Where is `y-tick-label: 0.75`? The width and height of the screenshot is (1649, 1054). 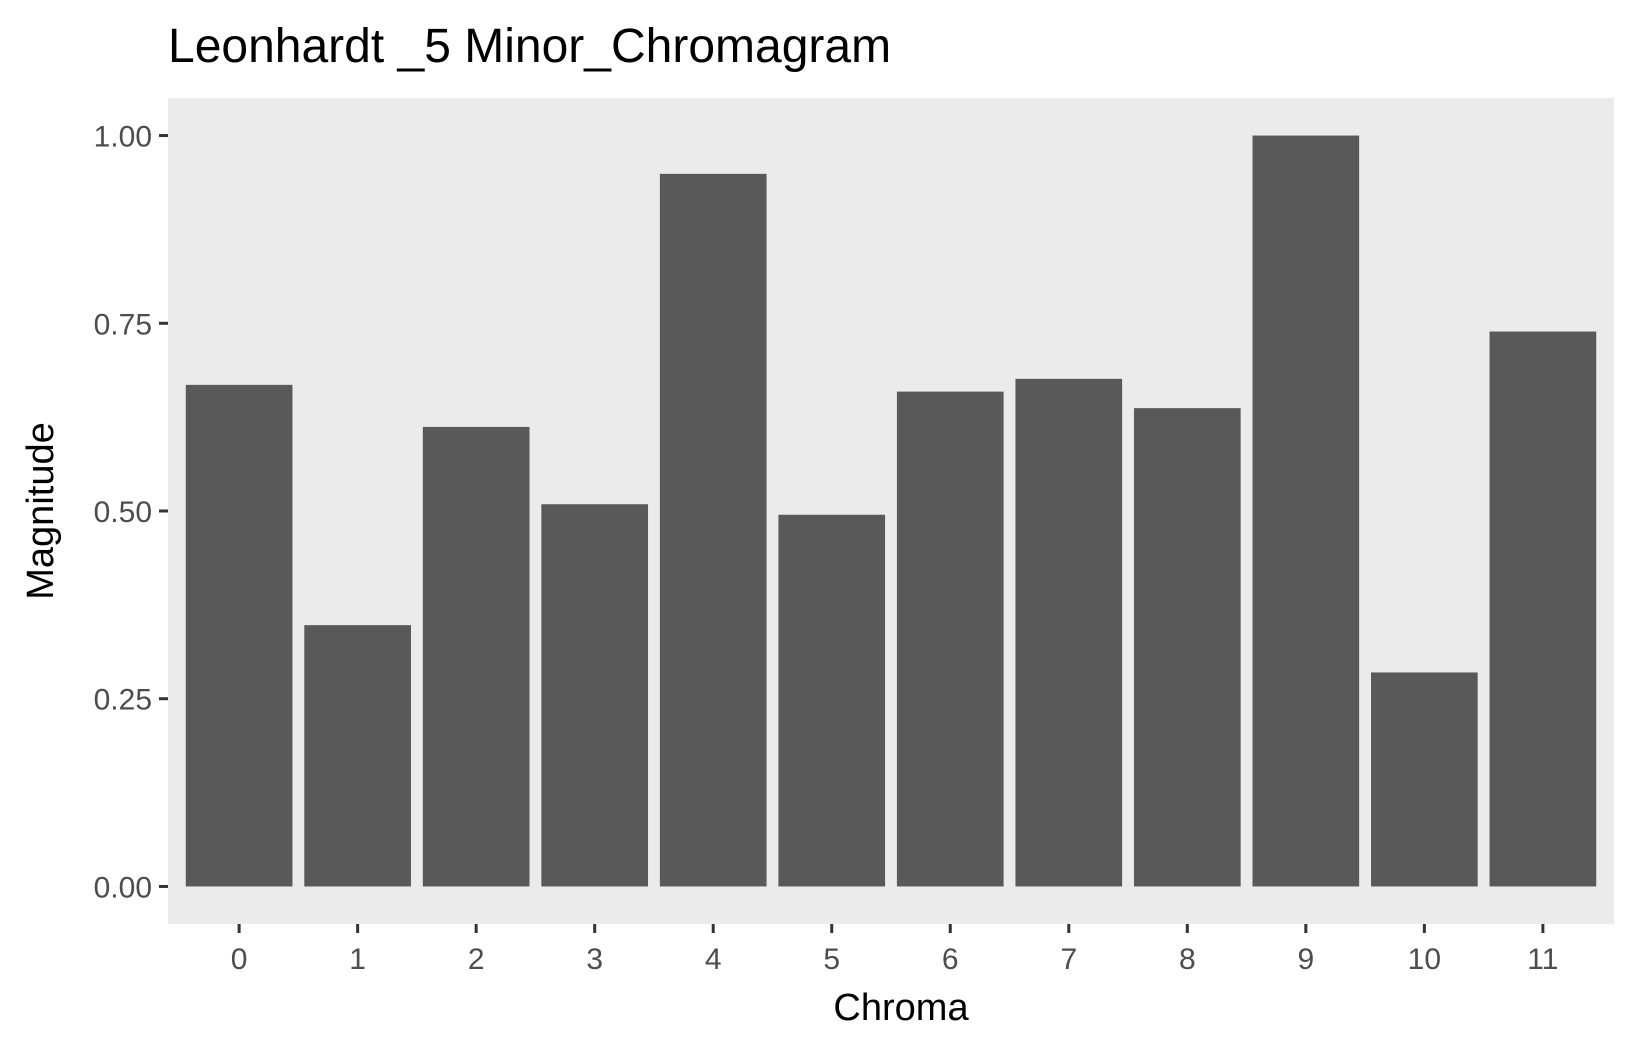
y-tick-label: 0.75 is located at coordinates (123, 324).